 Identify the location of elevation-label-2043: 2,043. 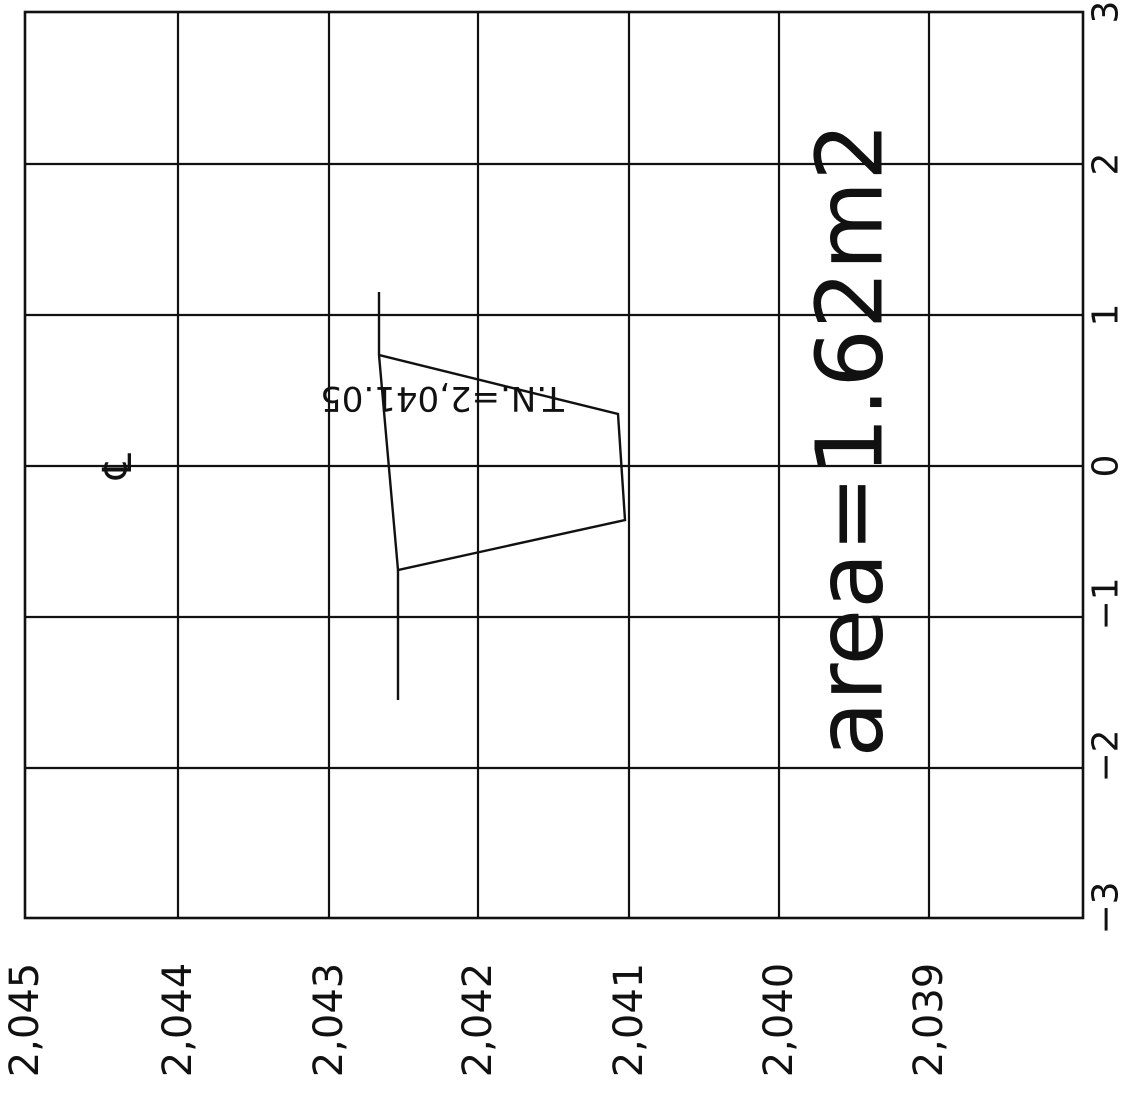
(329, 1020).